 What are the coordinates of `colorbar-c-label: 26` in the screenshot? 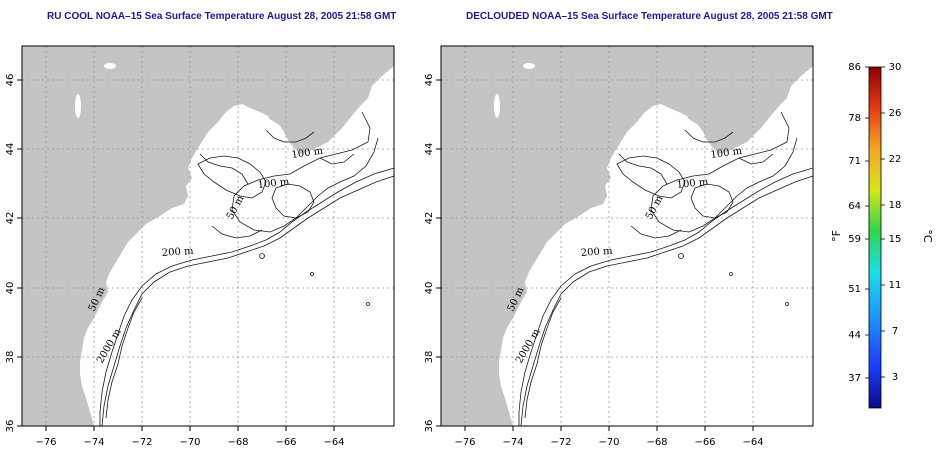 It's located at (895, 113).